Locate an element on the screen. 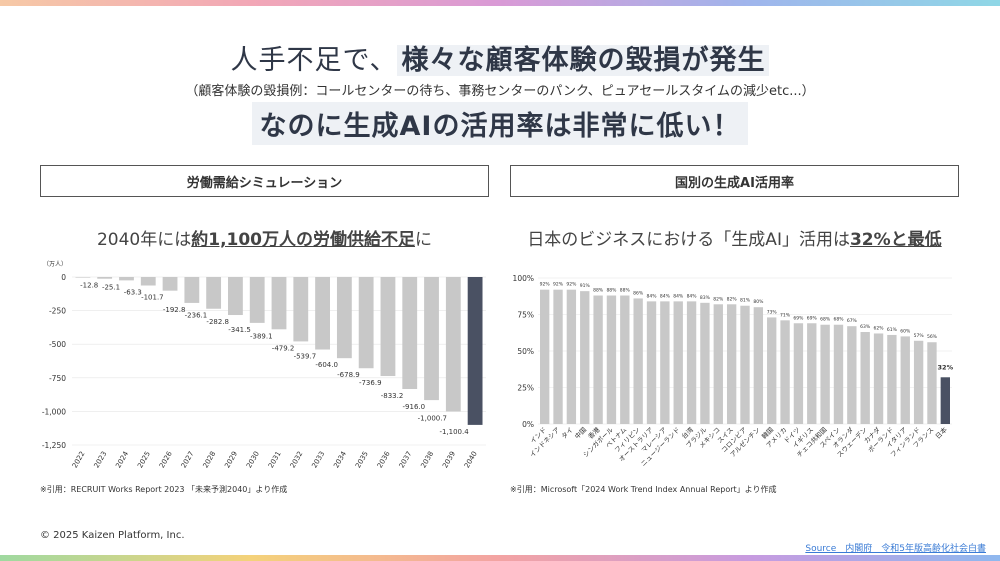 The image size is (1000, 561). left-data-label: -916.0 is located at coordinates (414, 407).